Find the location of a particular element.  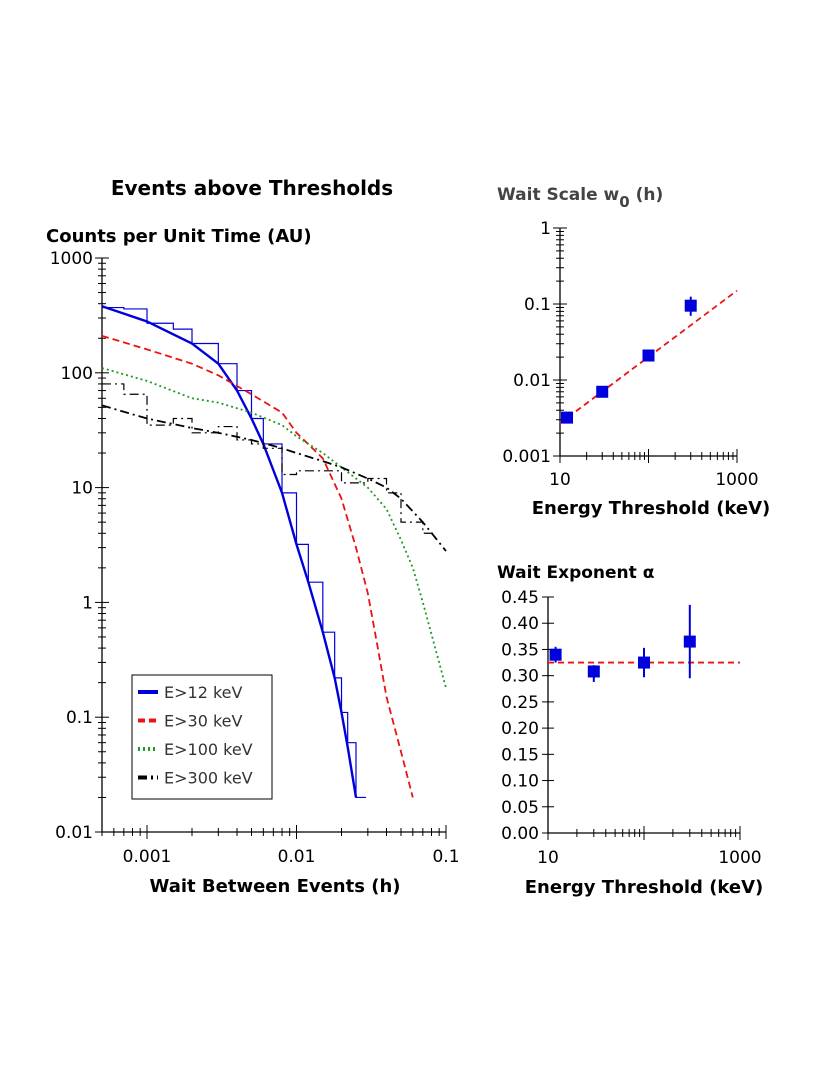

series-histogram-e-12-kev is located at coordinates (234, 552).